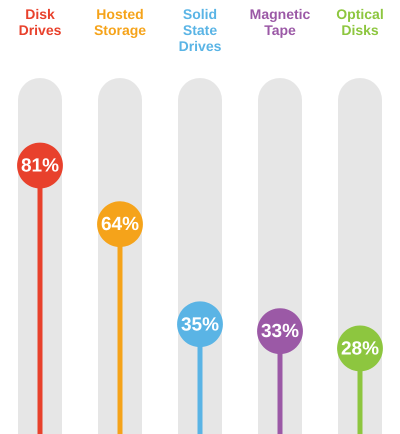  Describe the element at coordinates (360, 349) in the screenshot. I see `data-label: 28%` at that location.